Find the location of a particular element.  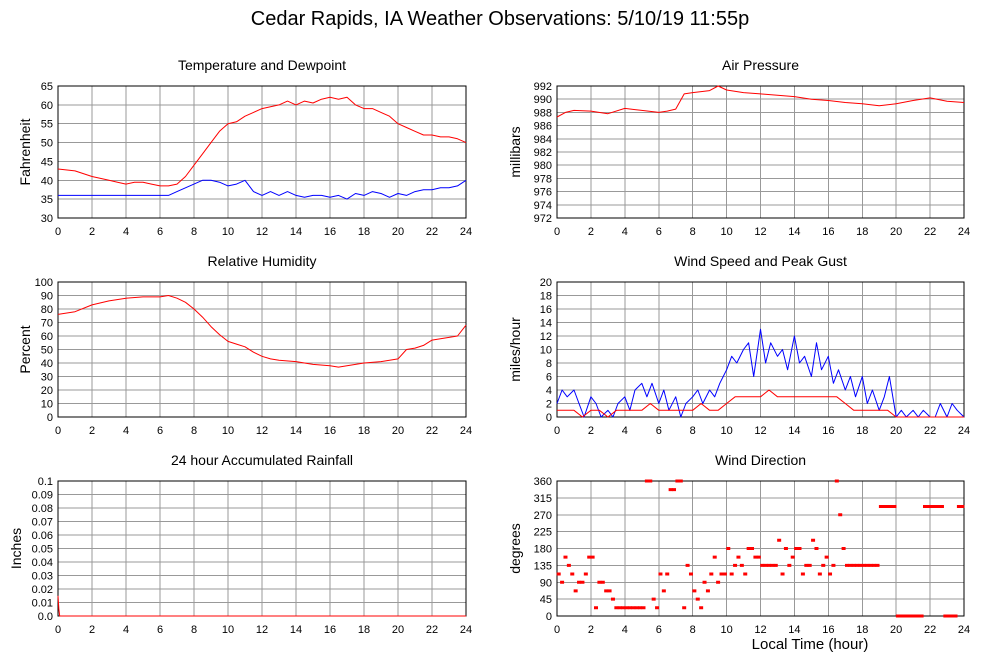

y-tick-label: 80 is located at coordinates (47, 310).